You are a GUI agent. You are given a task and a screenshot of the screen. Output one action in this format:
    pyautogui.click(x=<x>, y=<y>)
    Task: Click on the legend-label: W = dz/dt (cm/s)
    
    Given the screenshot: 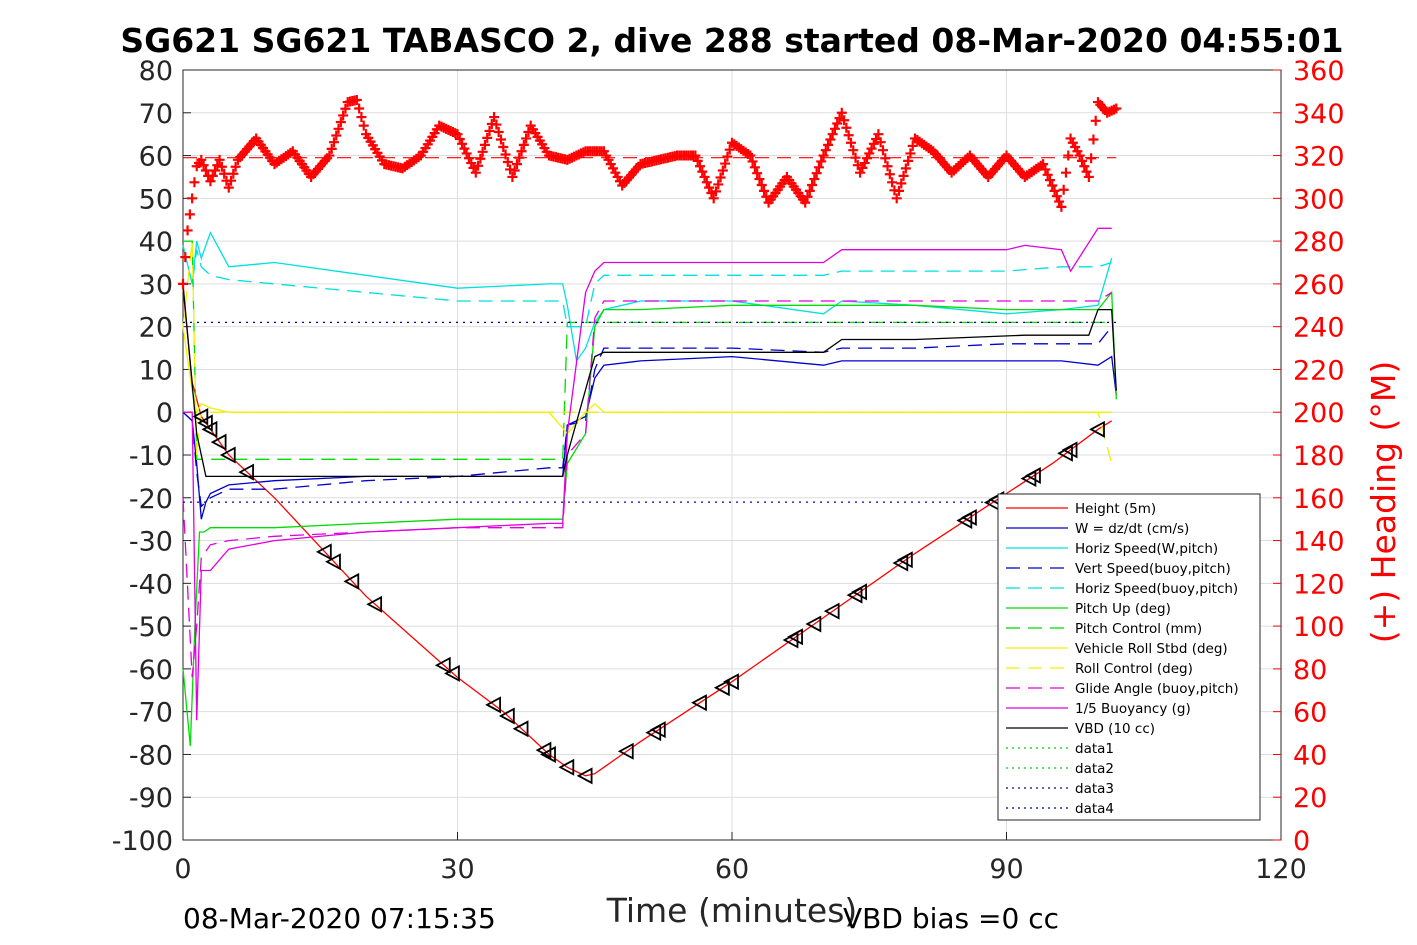 What is the action you would take?
    pyautogui.click(x=1132, y=529)
    